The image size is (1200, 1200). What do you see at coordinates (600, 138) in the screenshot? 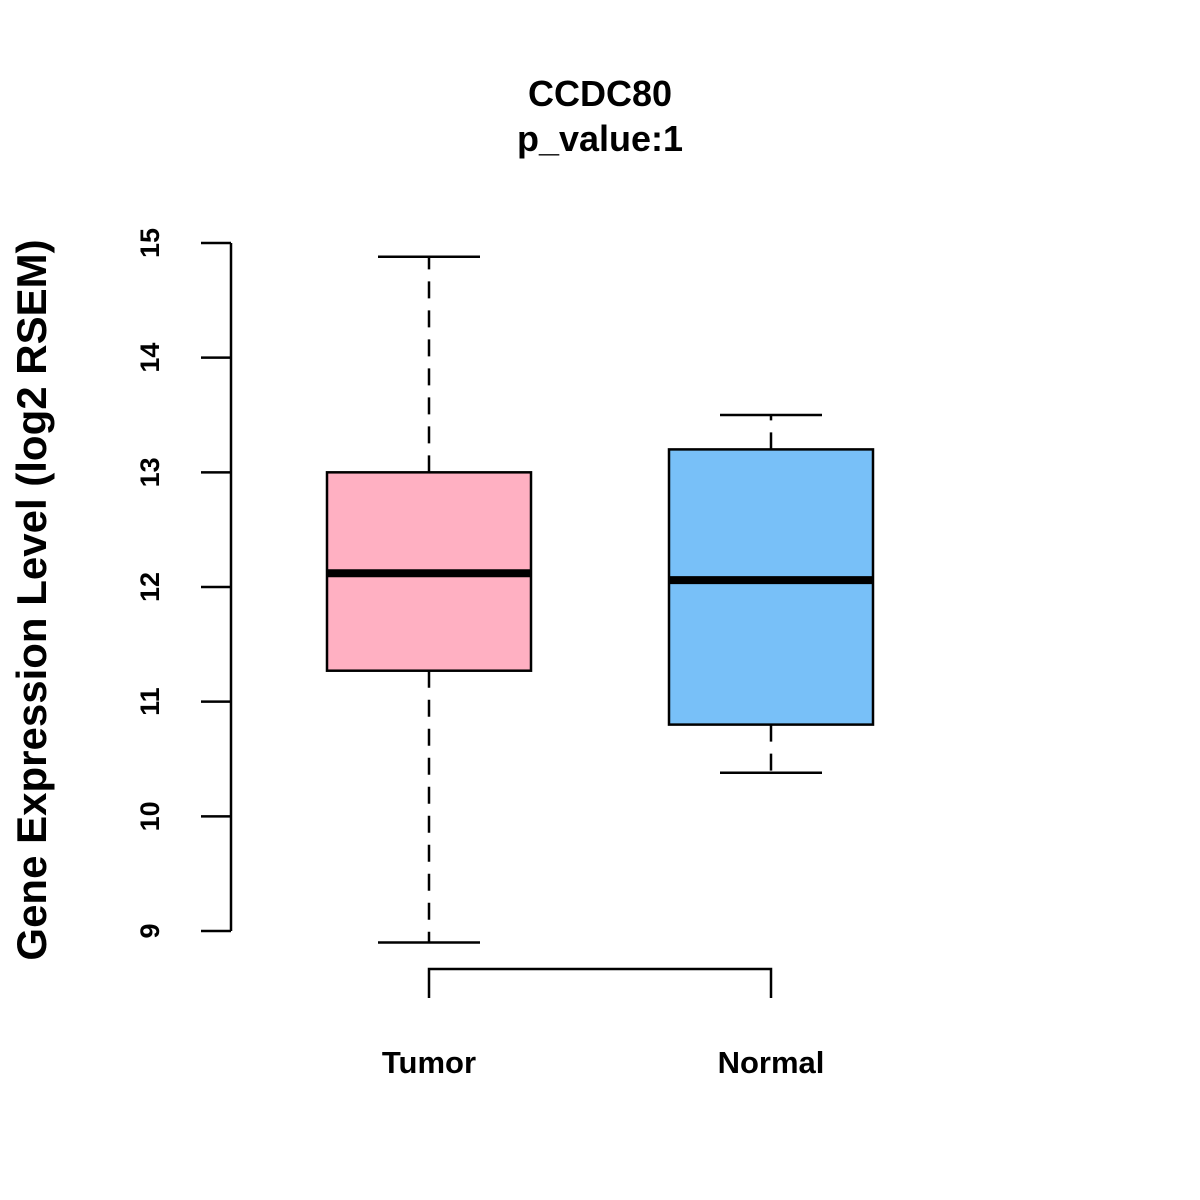
I see `chart-subtitle: p_value:1` at bounding box center [600, 138].